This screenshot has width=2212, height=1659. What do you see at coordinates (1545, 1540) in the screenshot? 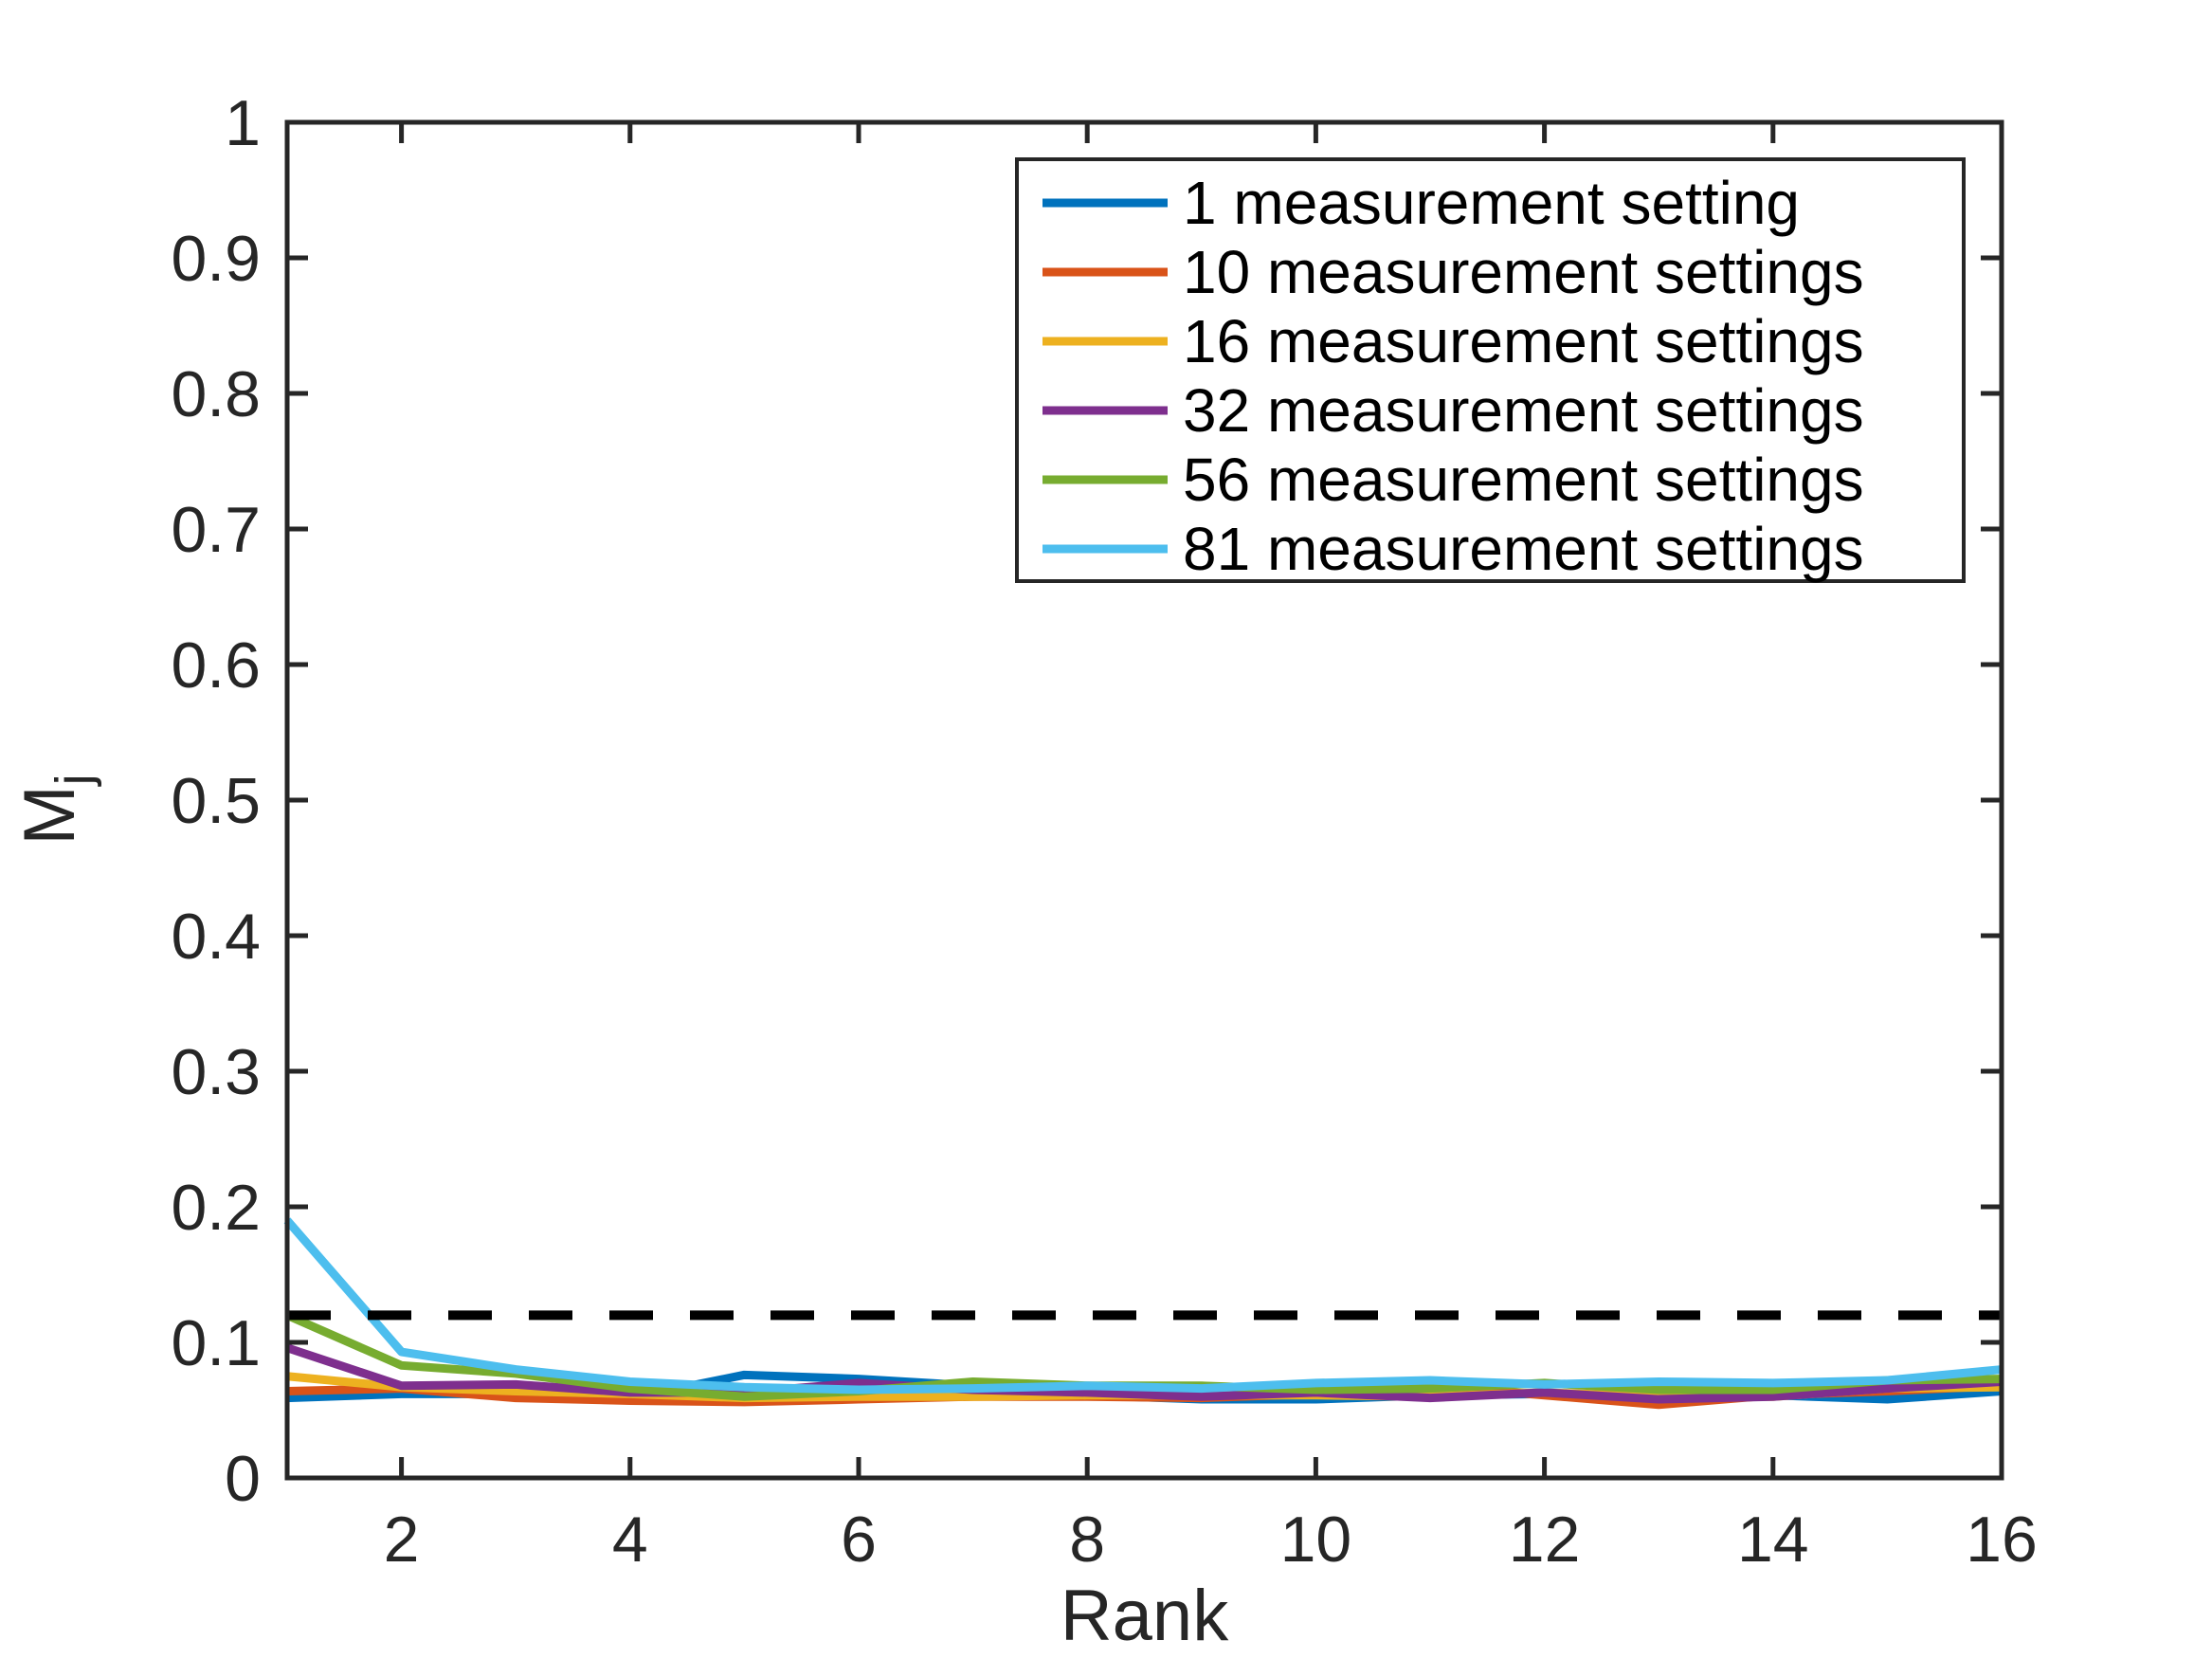
I see `x-axis-tick-label: 12` at bounding box center [1545, 1540].